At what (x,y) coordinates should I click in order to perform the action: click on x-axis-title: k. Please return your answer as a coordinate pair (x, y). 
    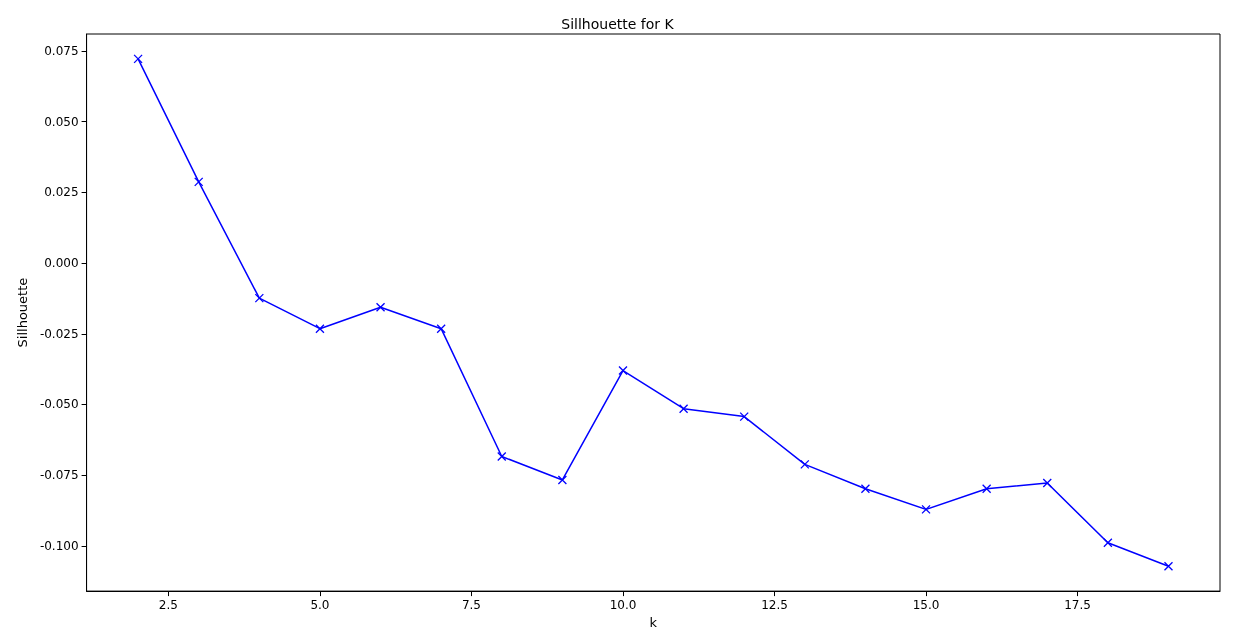
    Looking at the image, I should click on (653, 622).